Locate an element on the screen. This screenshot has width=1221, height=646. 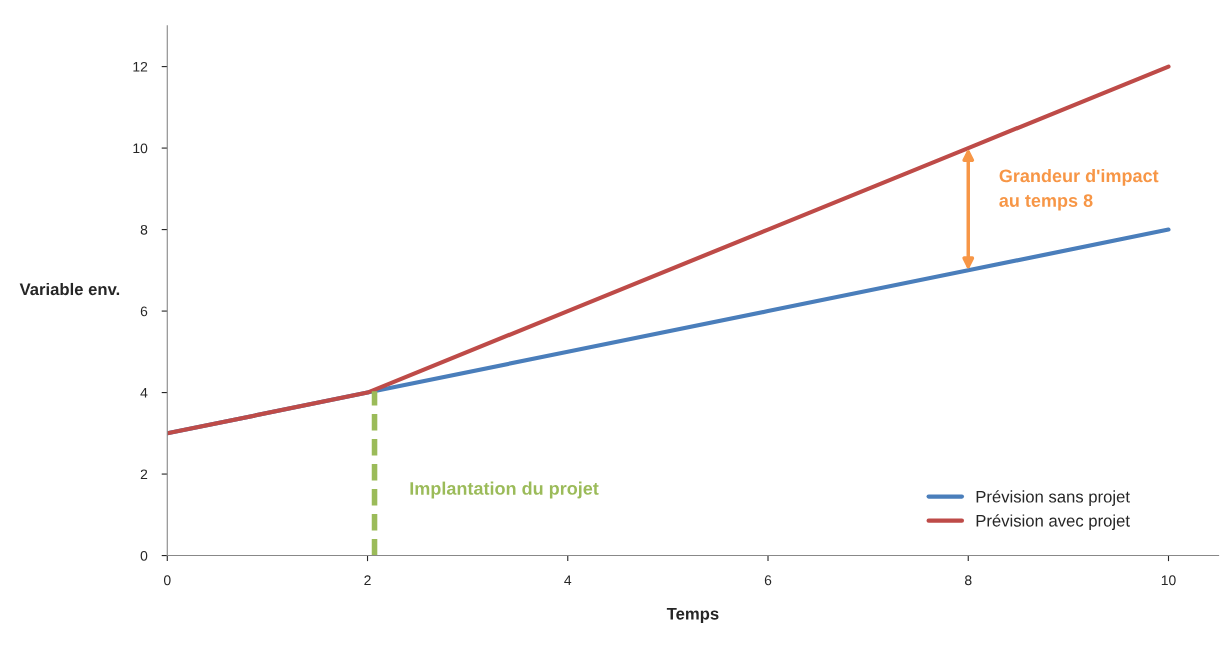
annotation: Grandeur d'impact au temps 8 is located at coordinates (1079, 189).